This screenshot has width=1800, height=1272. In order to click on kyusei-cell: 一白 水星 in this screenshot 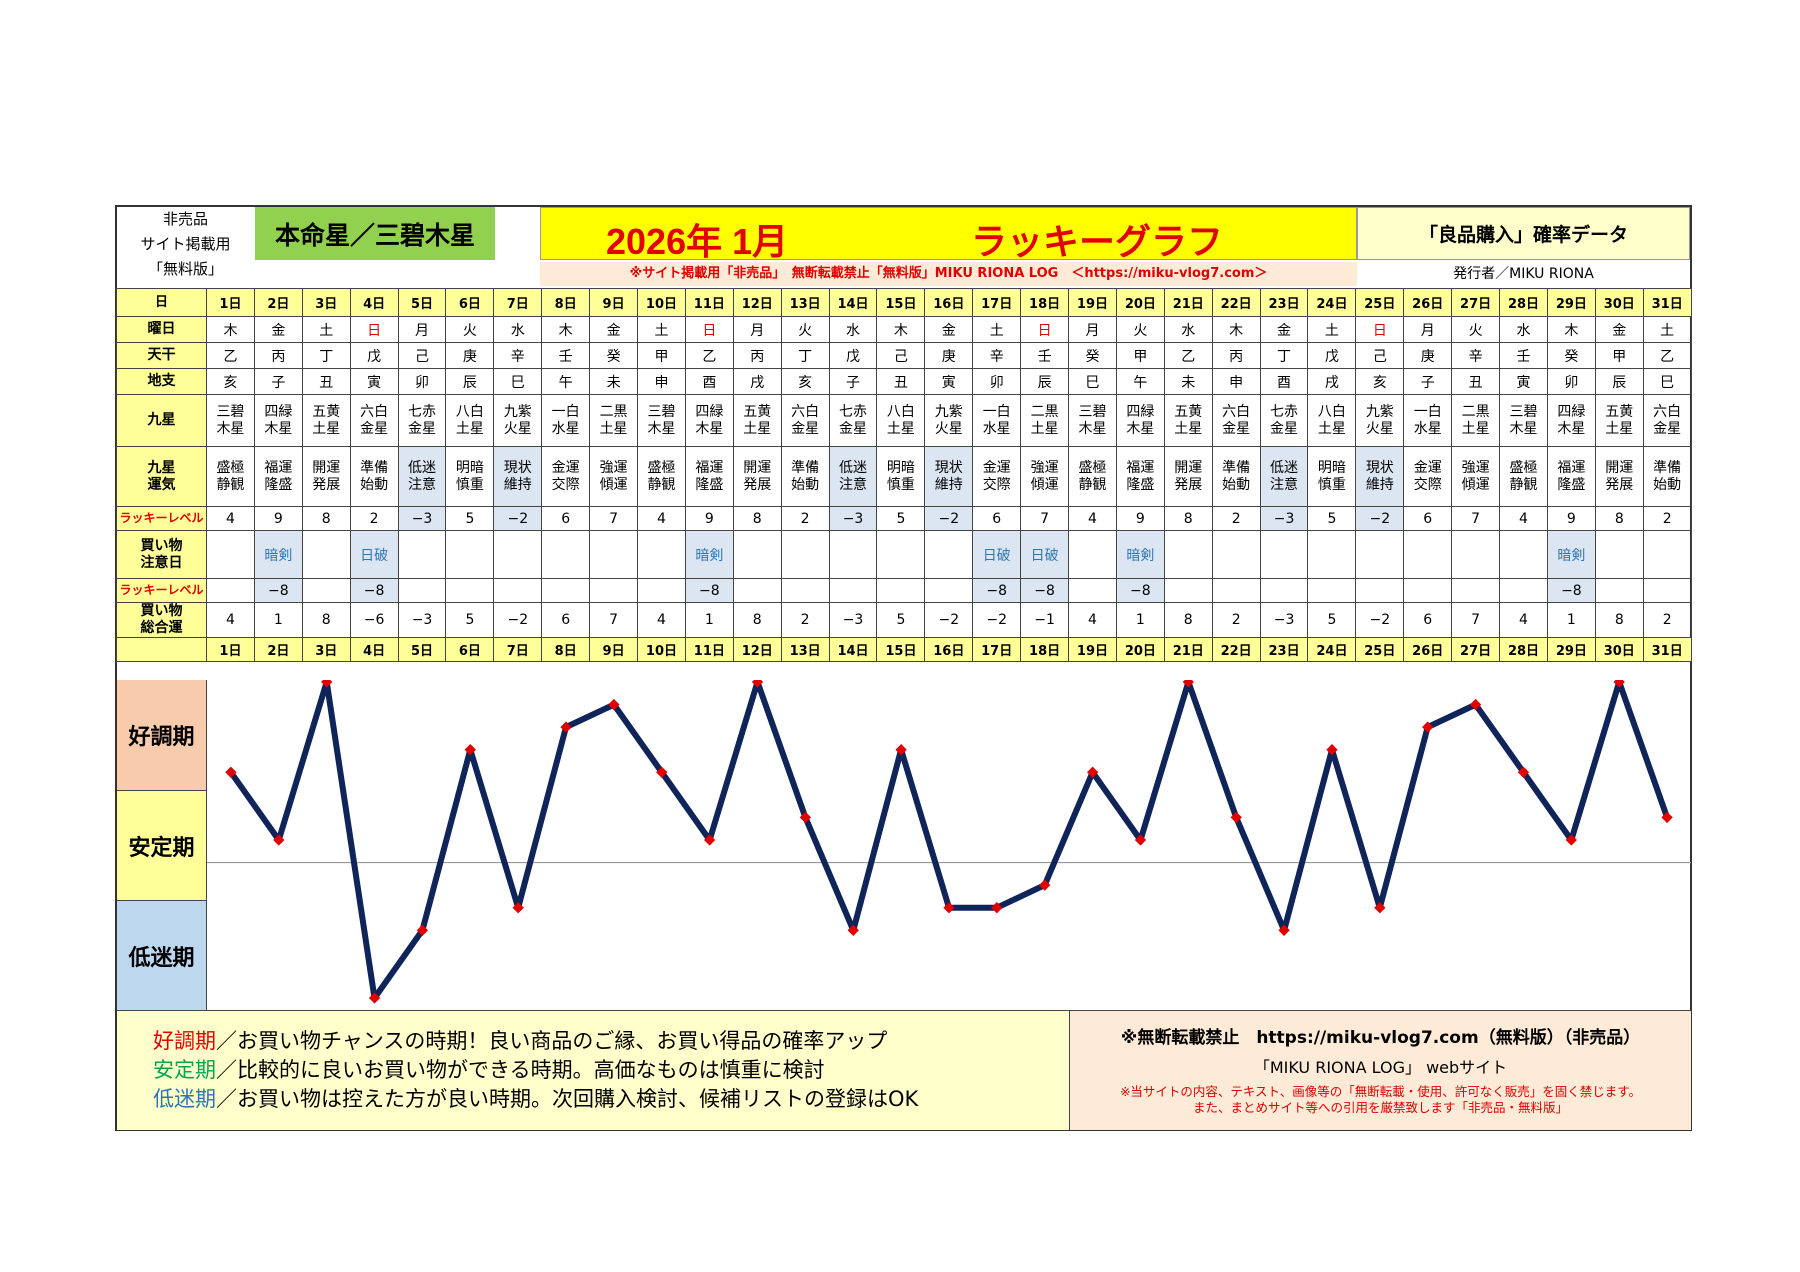, I will do `click(997, 420)`.